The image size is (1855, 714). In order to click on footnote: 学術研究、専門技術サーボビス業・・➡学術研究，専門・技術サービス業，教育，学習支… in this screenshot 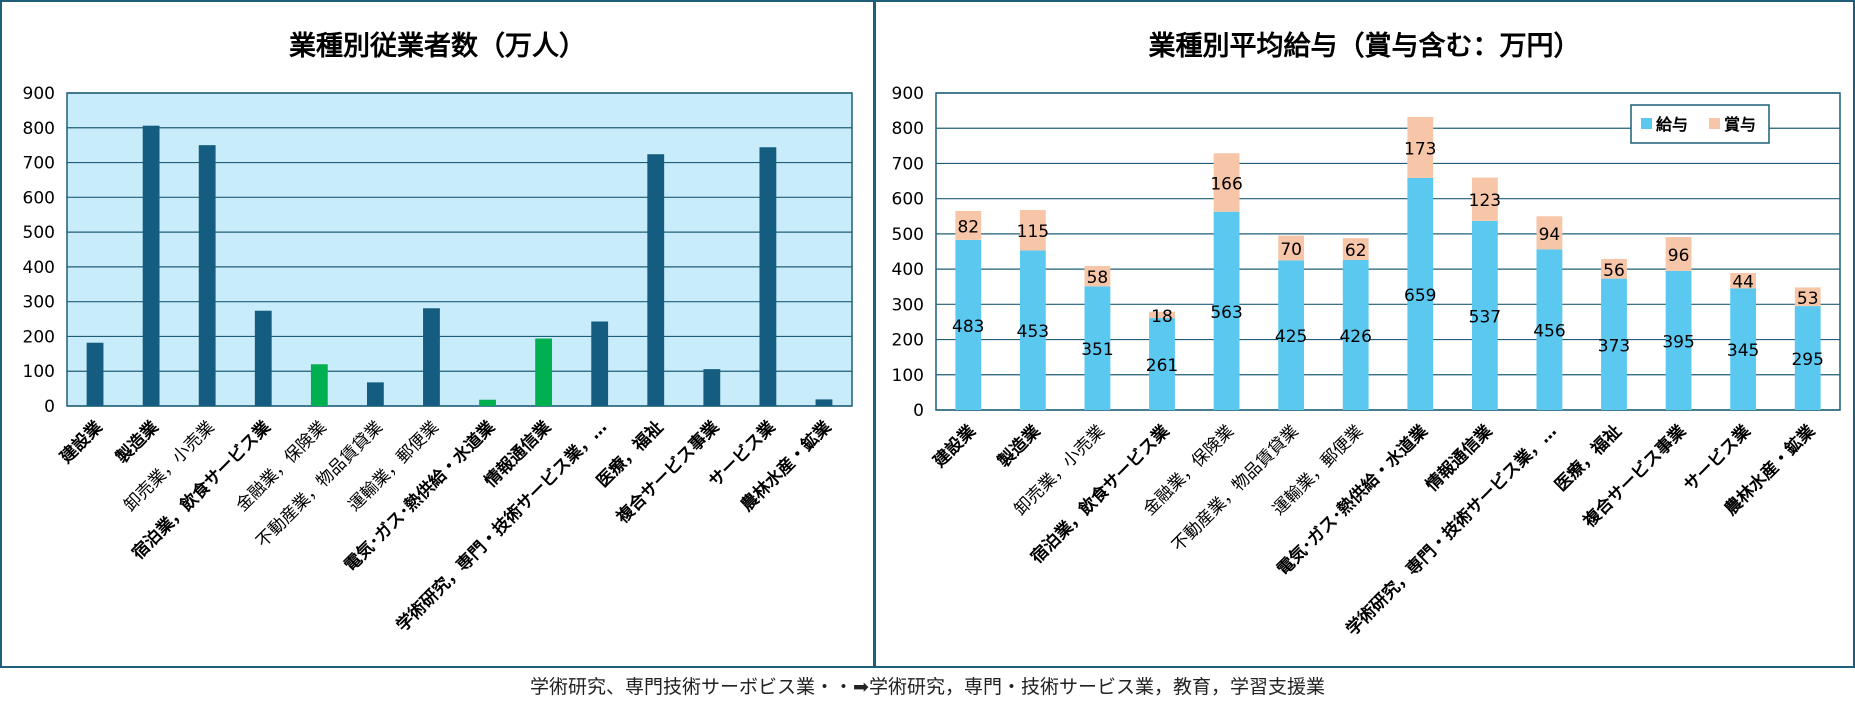, I will do `click(927, 687)`.